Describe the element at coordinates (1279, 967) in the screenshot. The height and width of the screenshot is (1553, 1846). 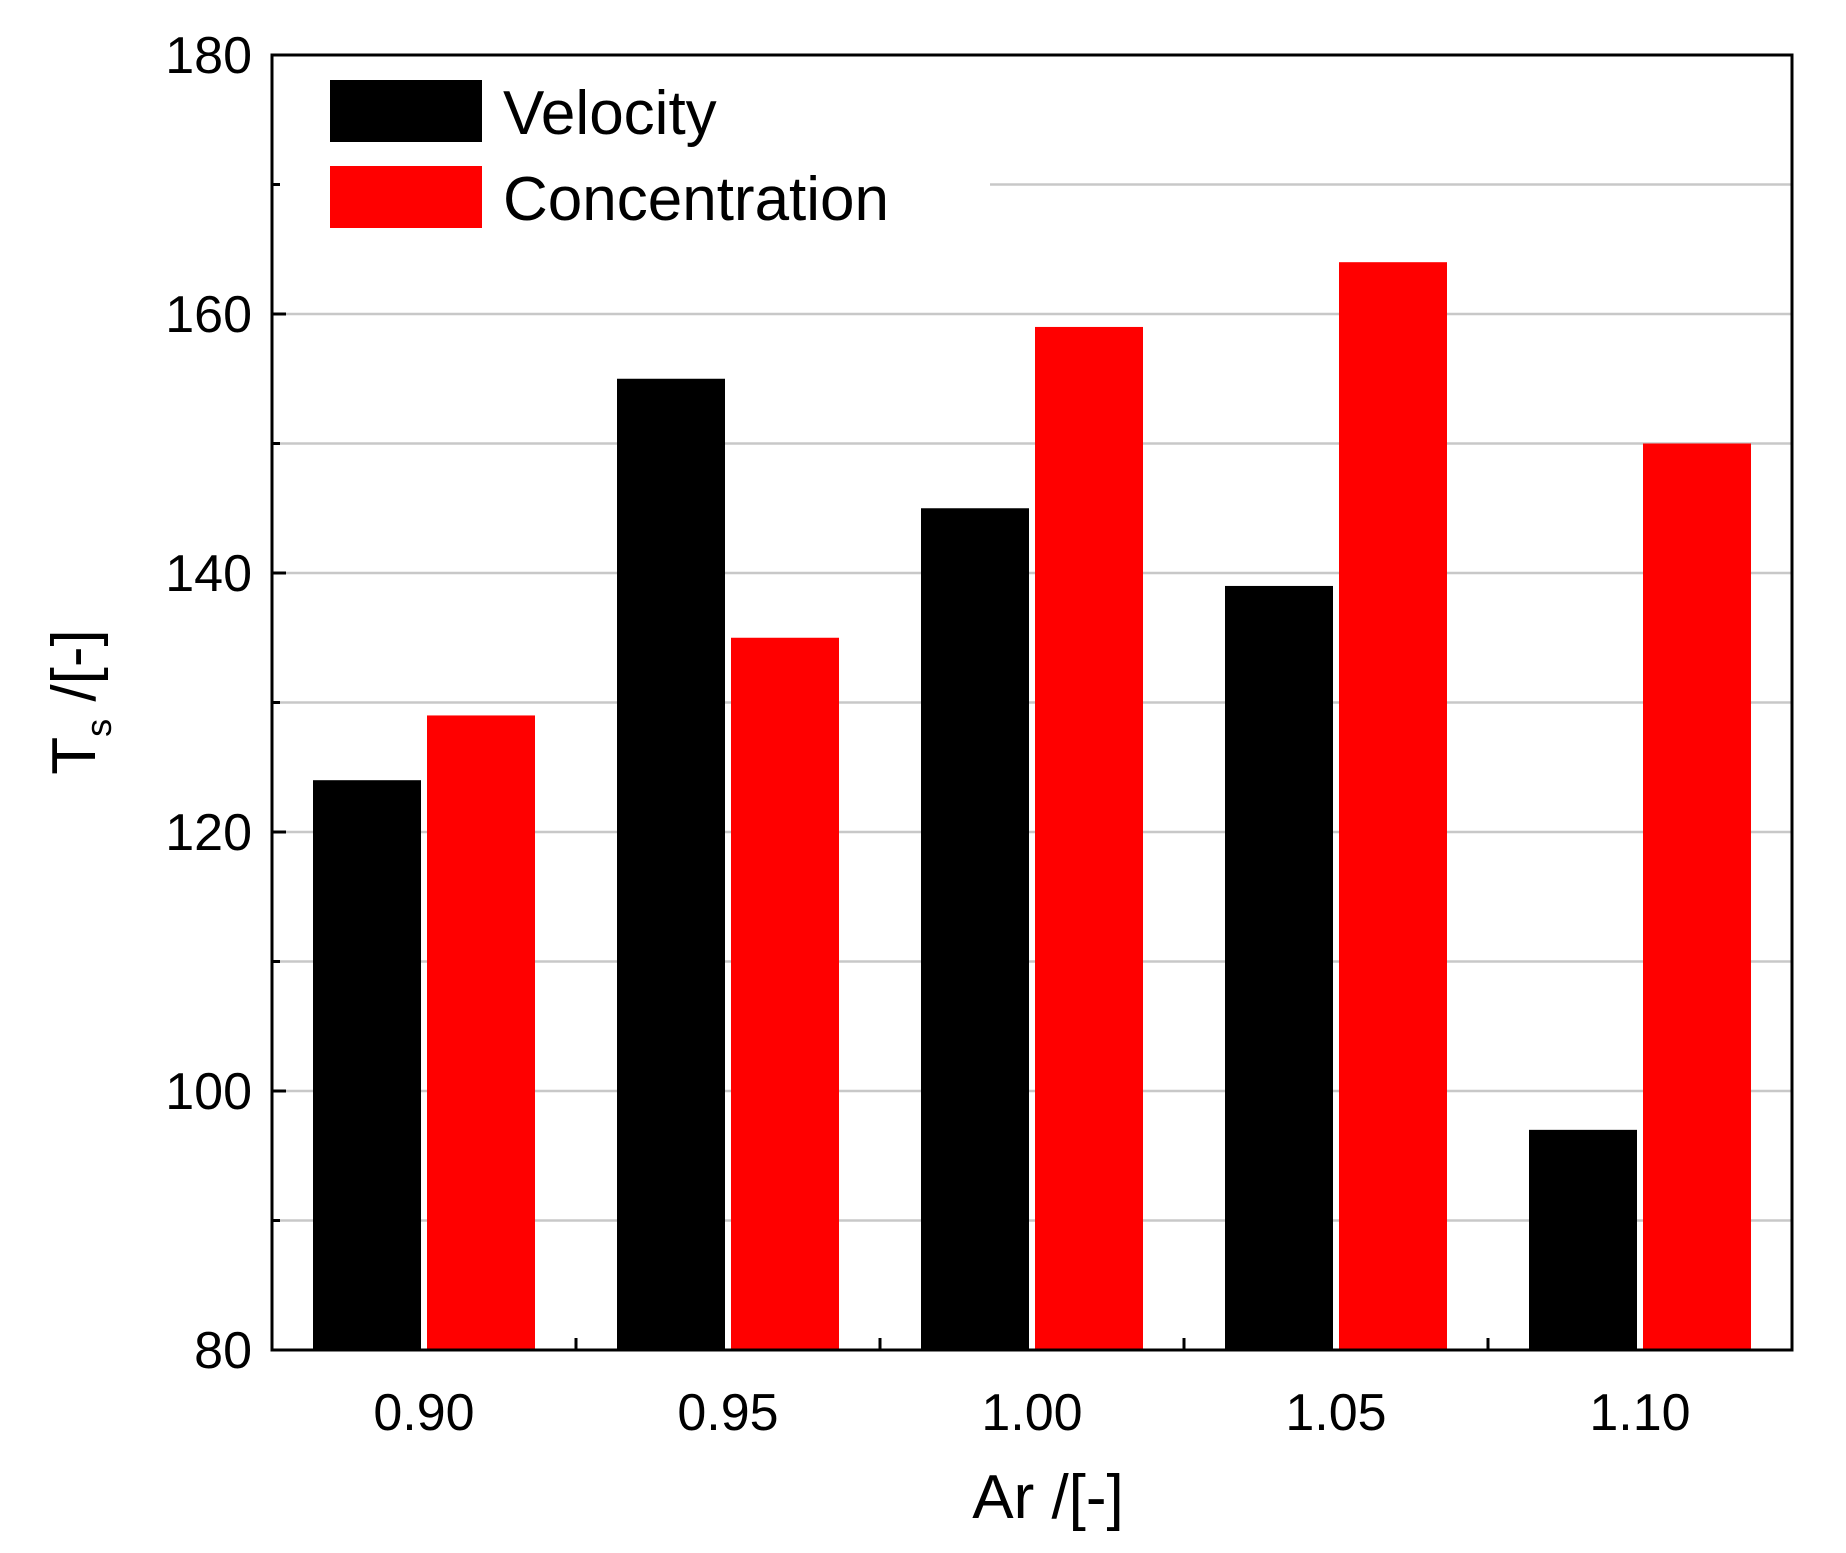
I see `bar-velocity-1.05` at that location.